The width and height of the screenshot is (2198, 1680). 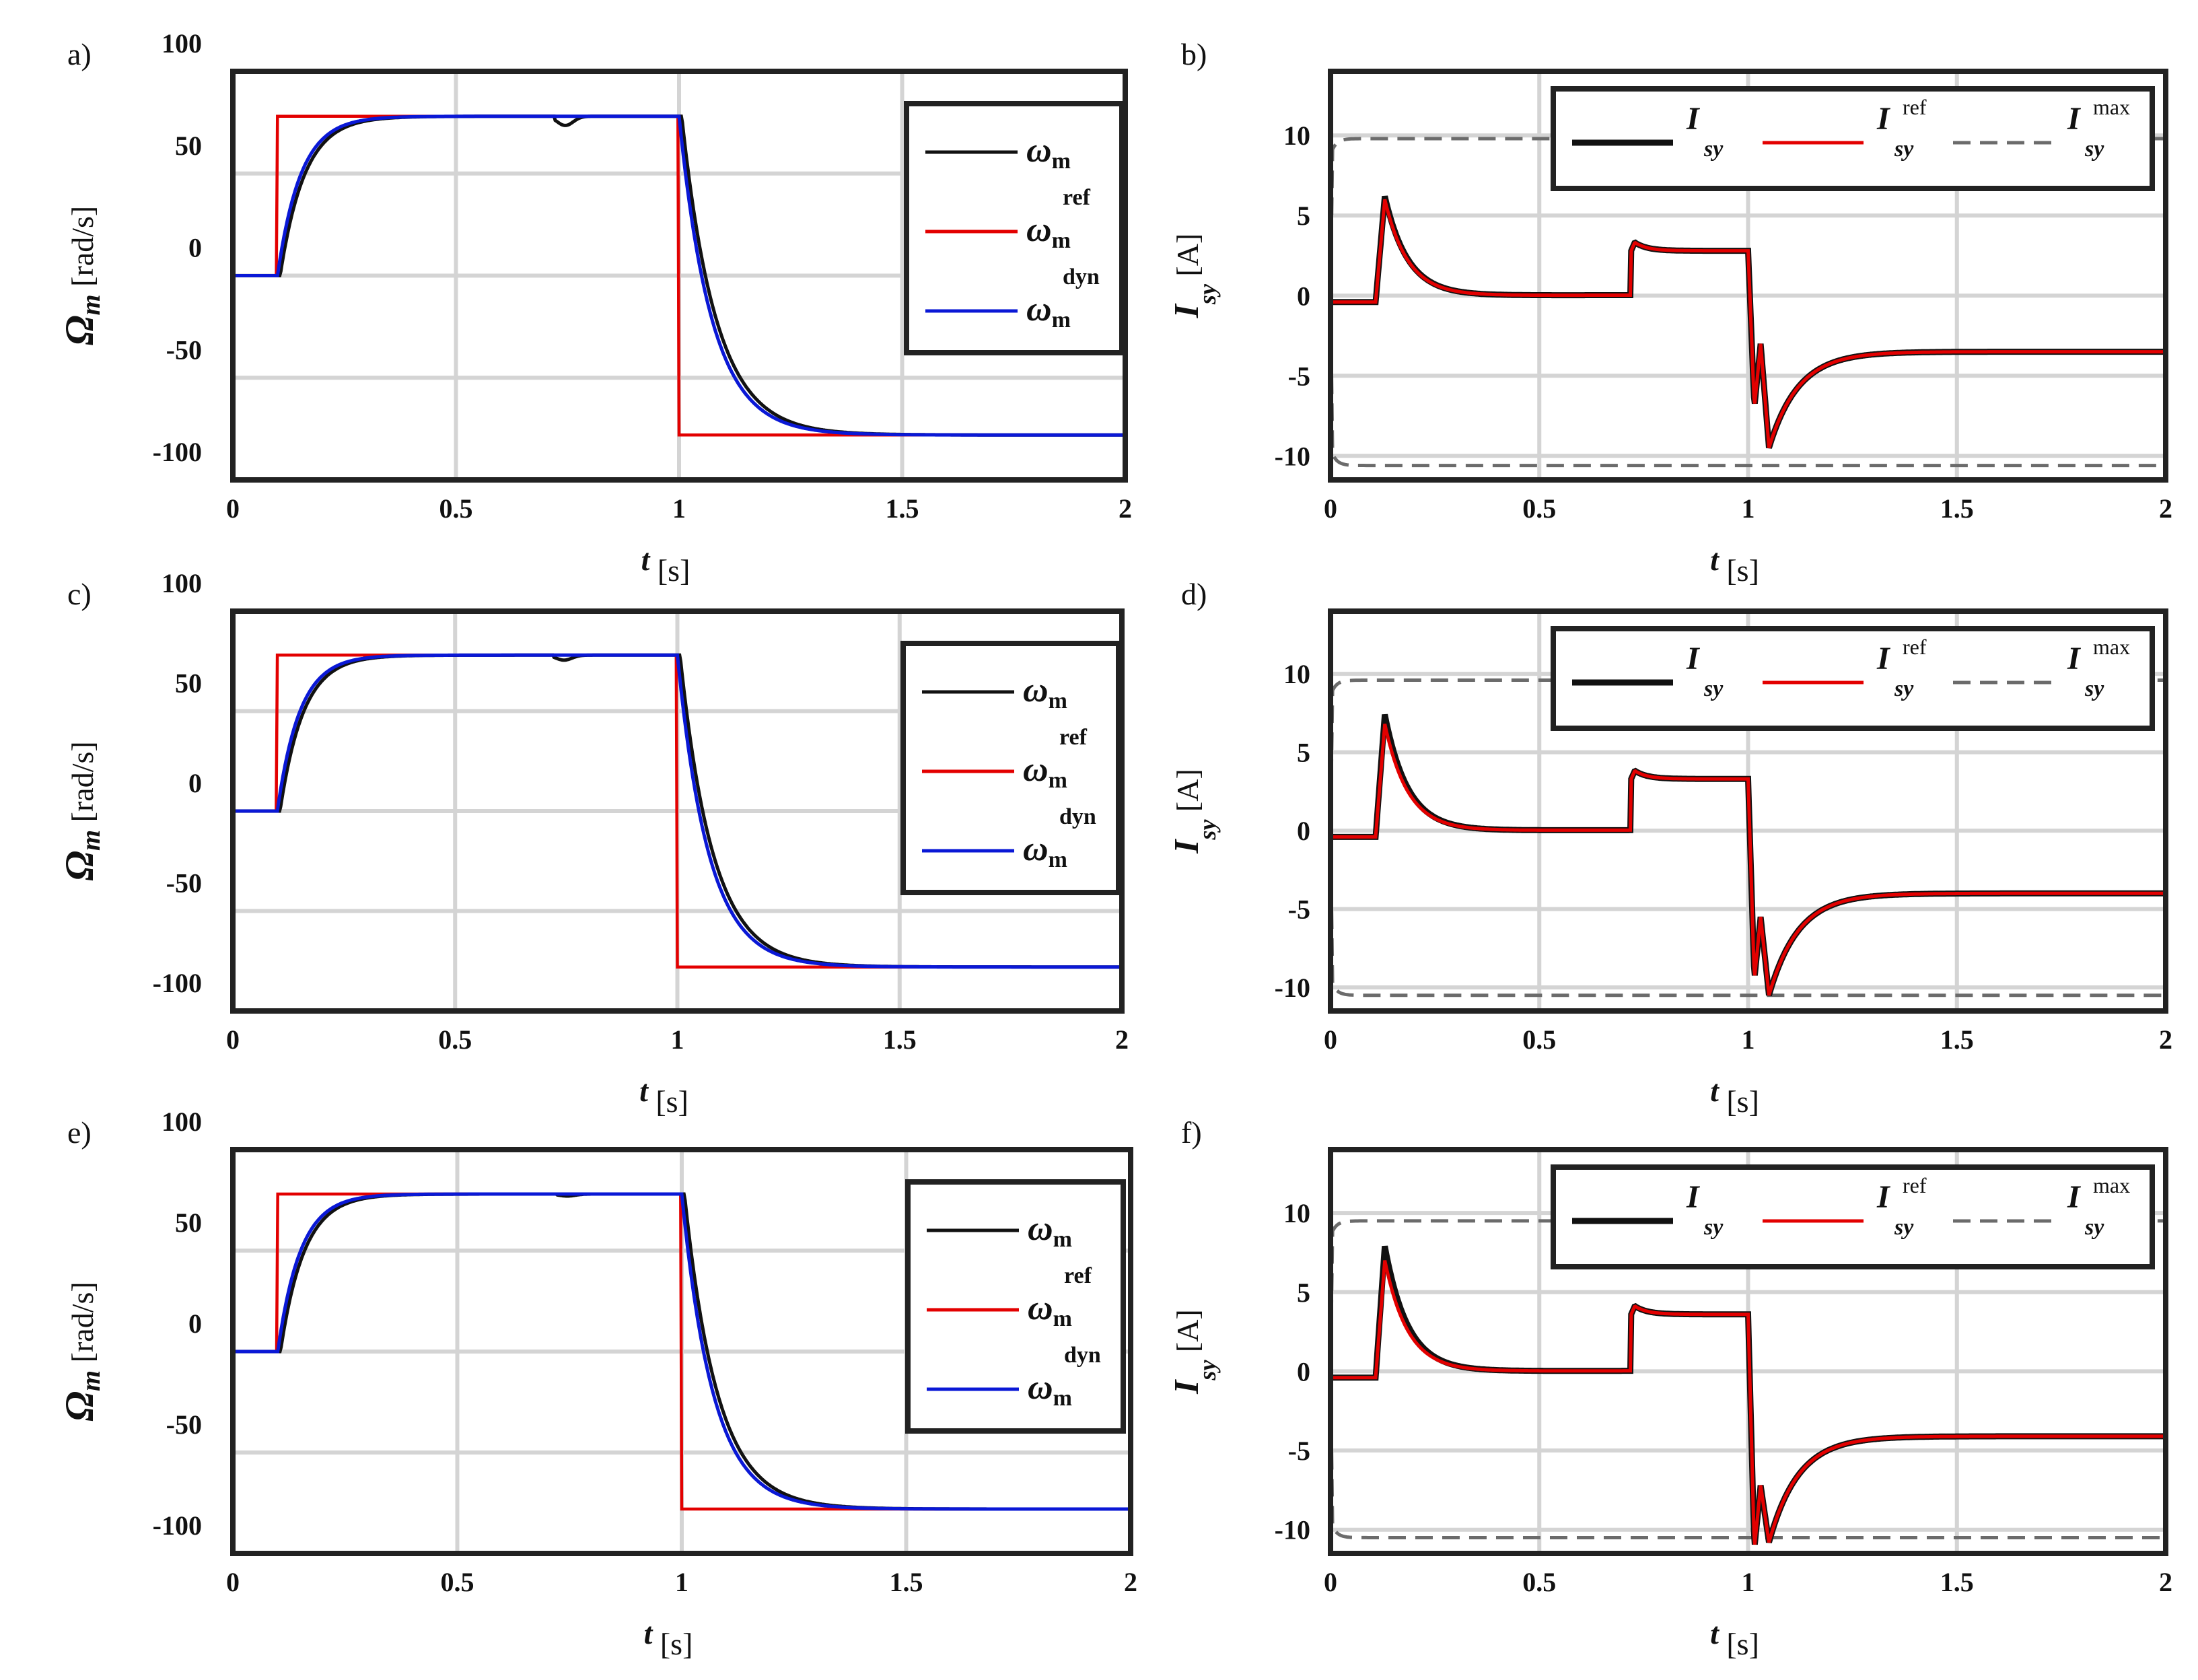 What do you see at coordinates (1194, 1352) in the screenshot?
I see `y-axis-label: Isy [A]` at bounding box center [1194, 1352].